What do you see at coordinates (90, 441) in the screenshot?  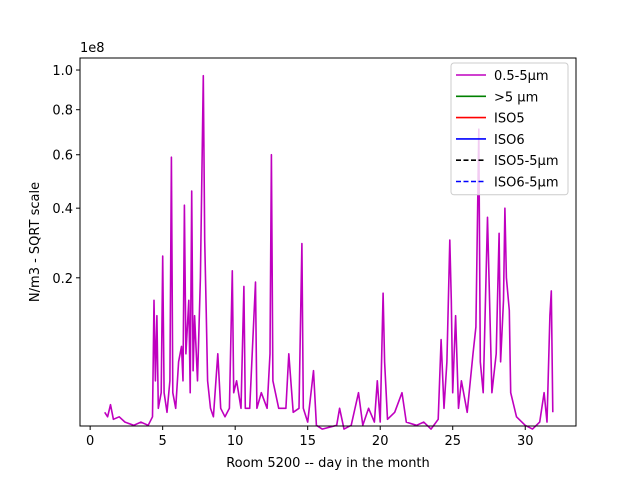 I see `x-tick-label: 0` at bounding box center [90, 441].